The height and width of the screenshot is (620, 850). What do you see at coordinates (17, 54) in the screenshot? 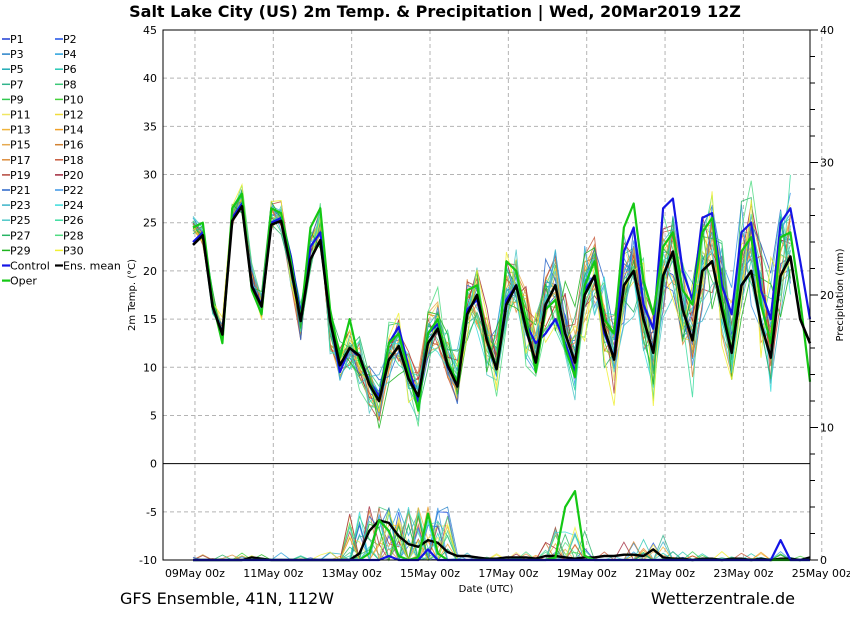
I see `legend-label-p3: P3` at bounding box center [17, 54].